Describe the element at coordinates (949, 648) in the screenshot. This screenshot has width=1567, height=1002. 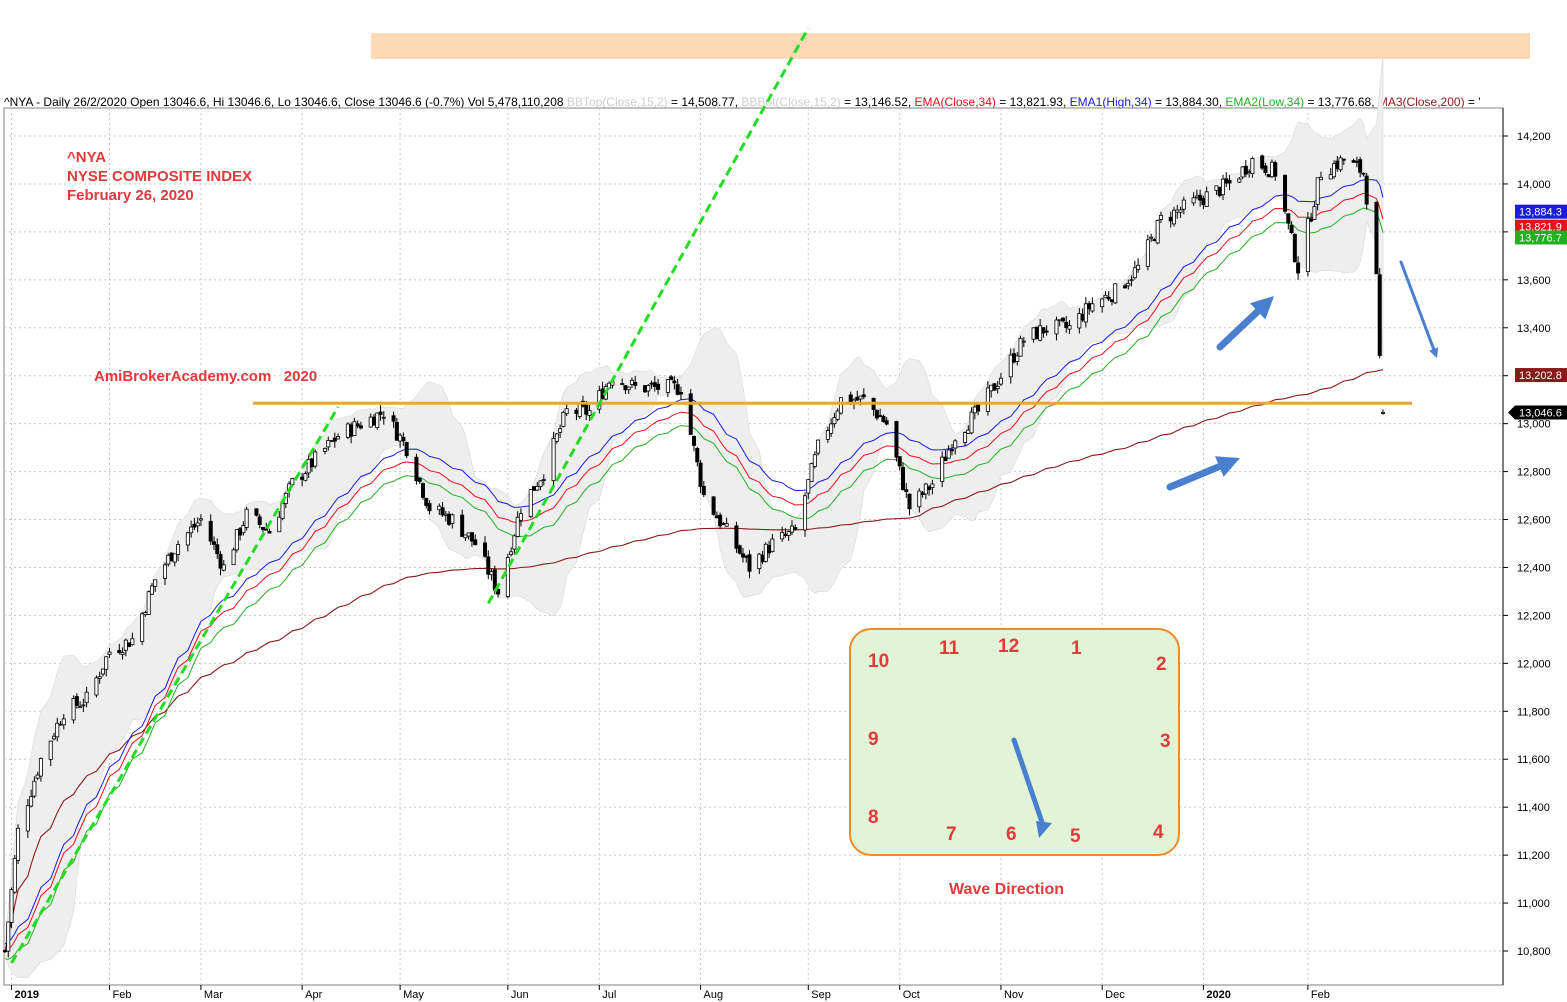
I see `clock-number-11: 11` at that location.